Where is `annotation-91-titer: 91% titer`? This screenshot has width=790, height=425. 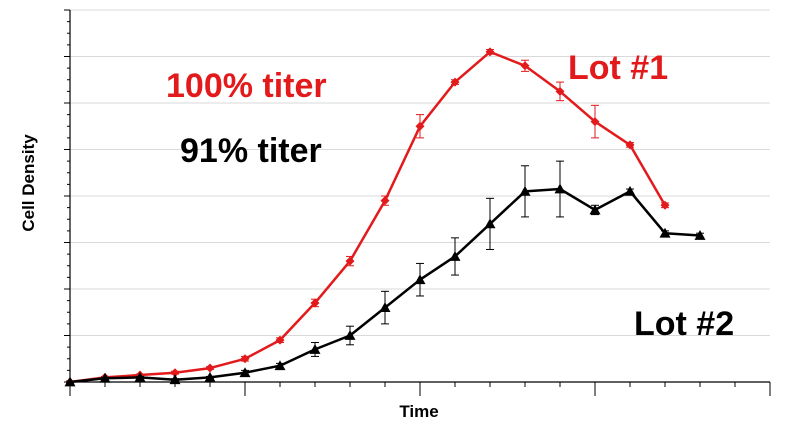 annotation-91-titer: 91% titer is located at coordinates (251, 151).